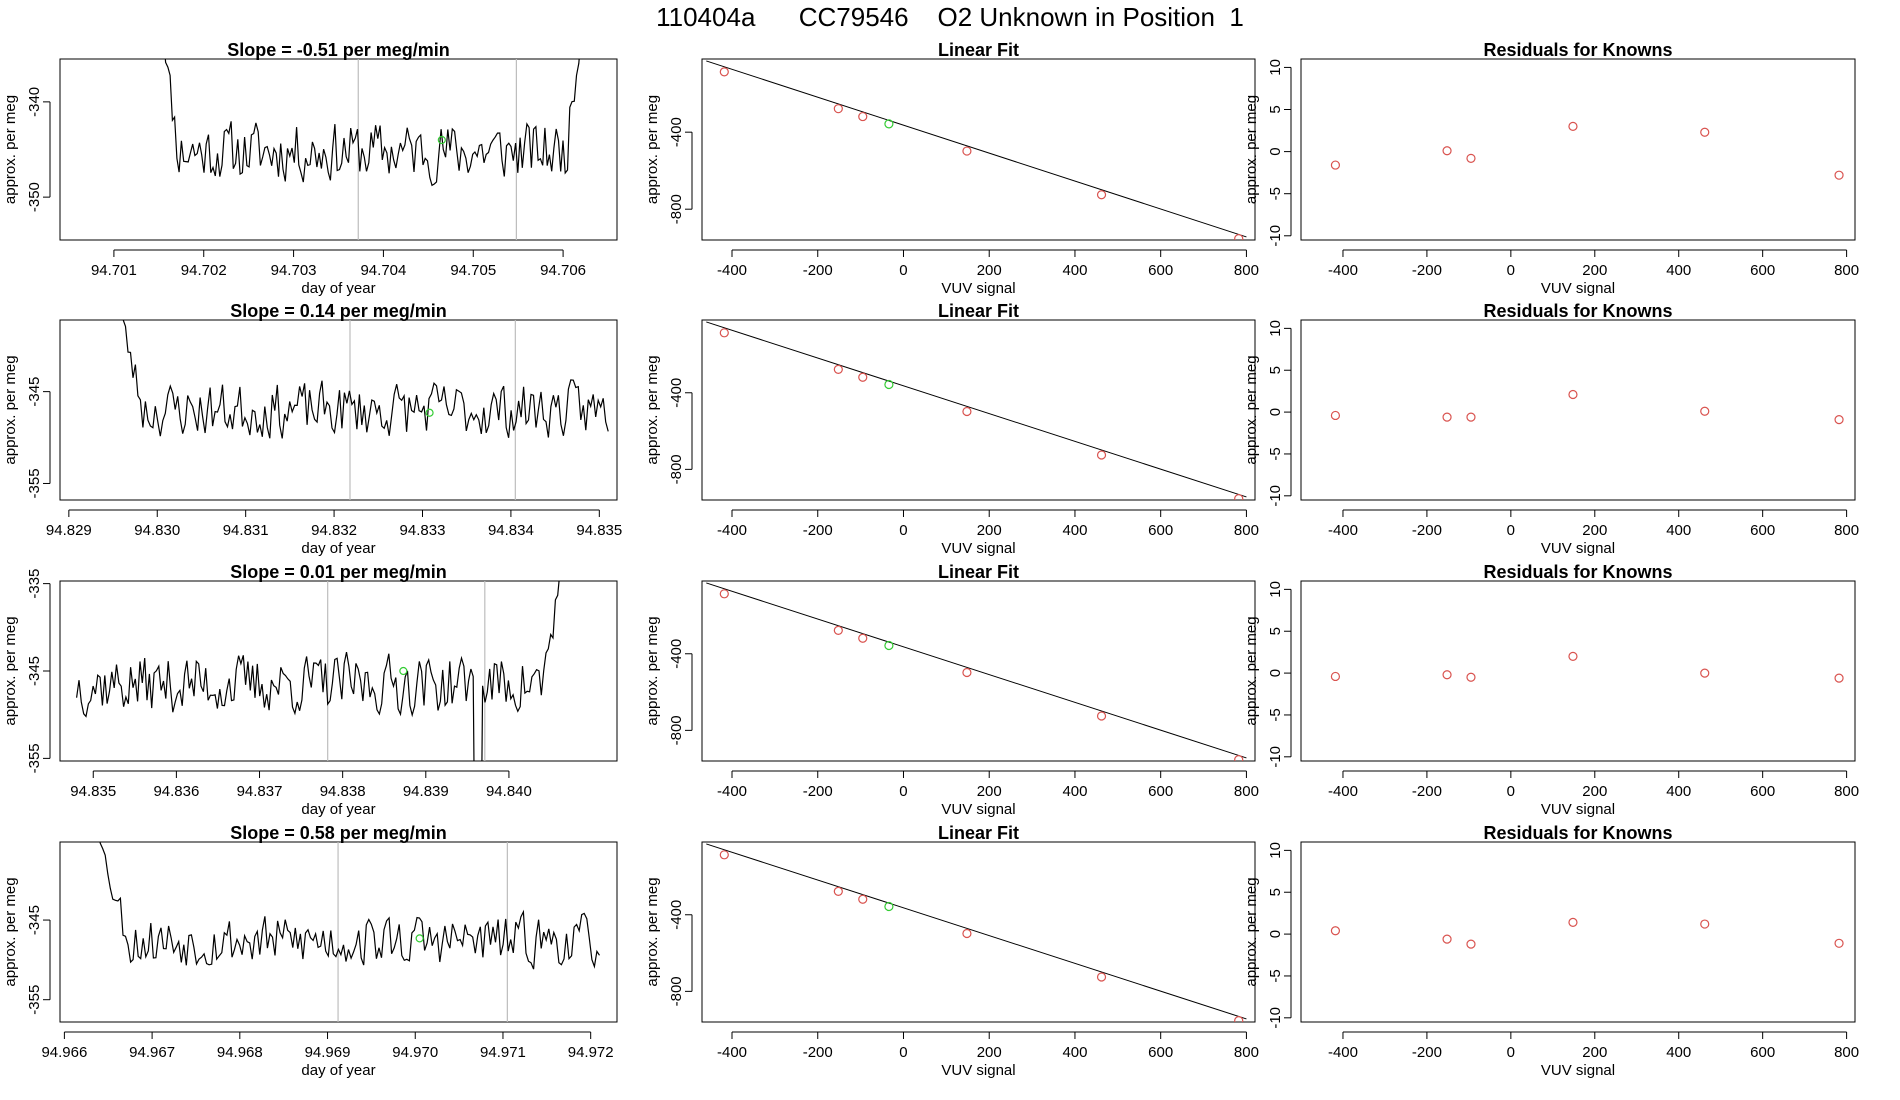  What do you see at coordinates (473, 270) in the screenshot?
I see `x-tick-label: 94.705` at bounding box center [473, 270].